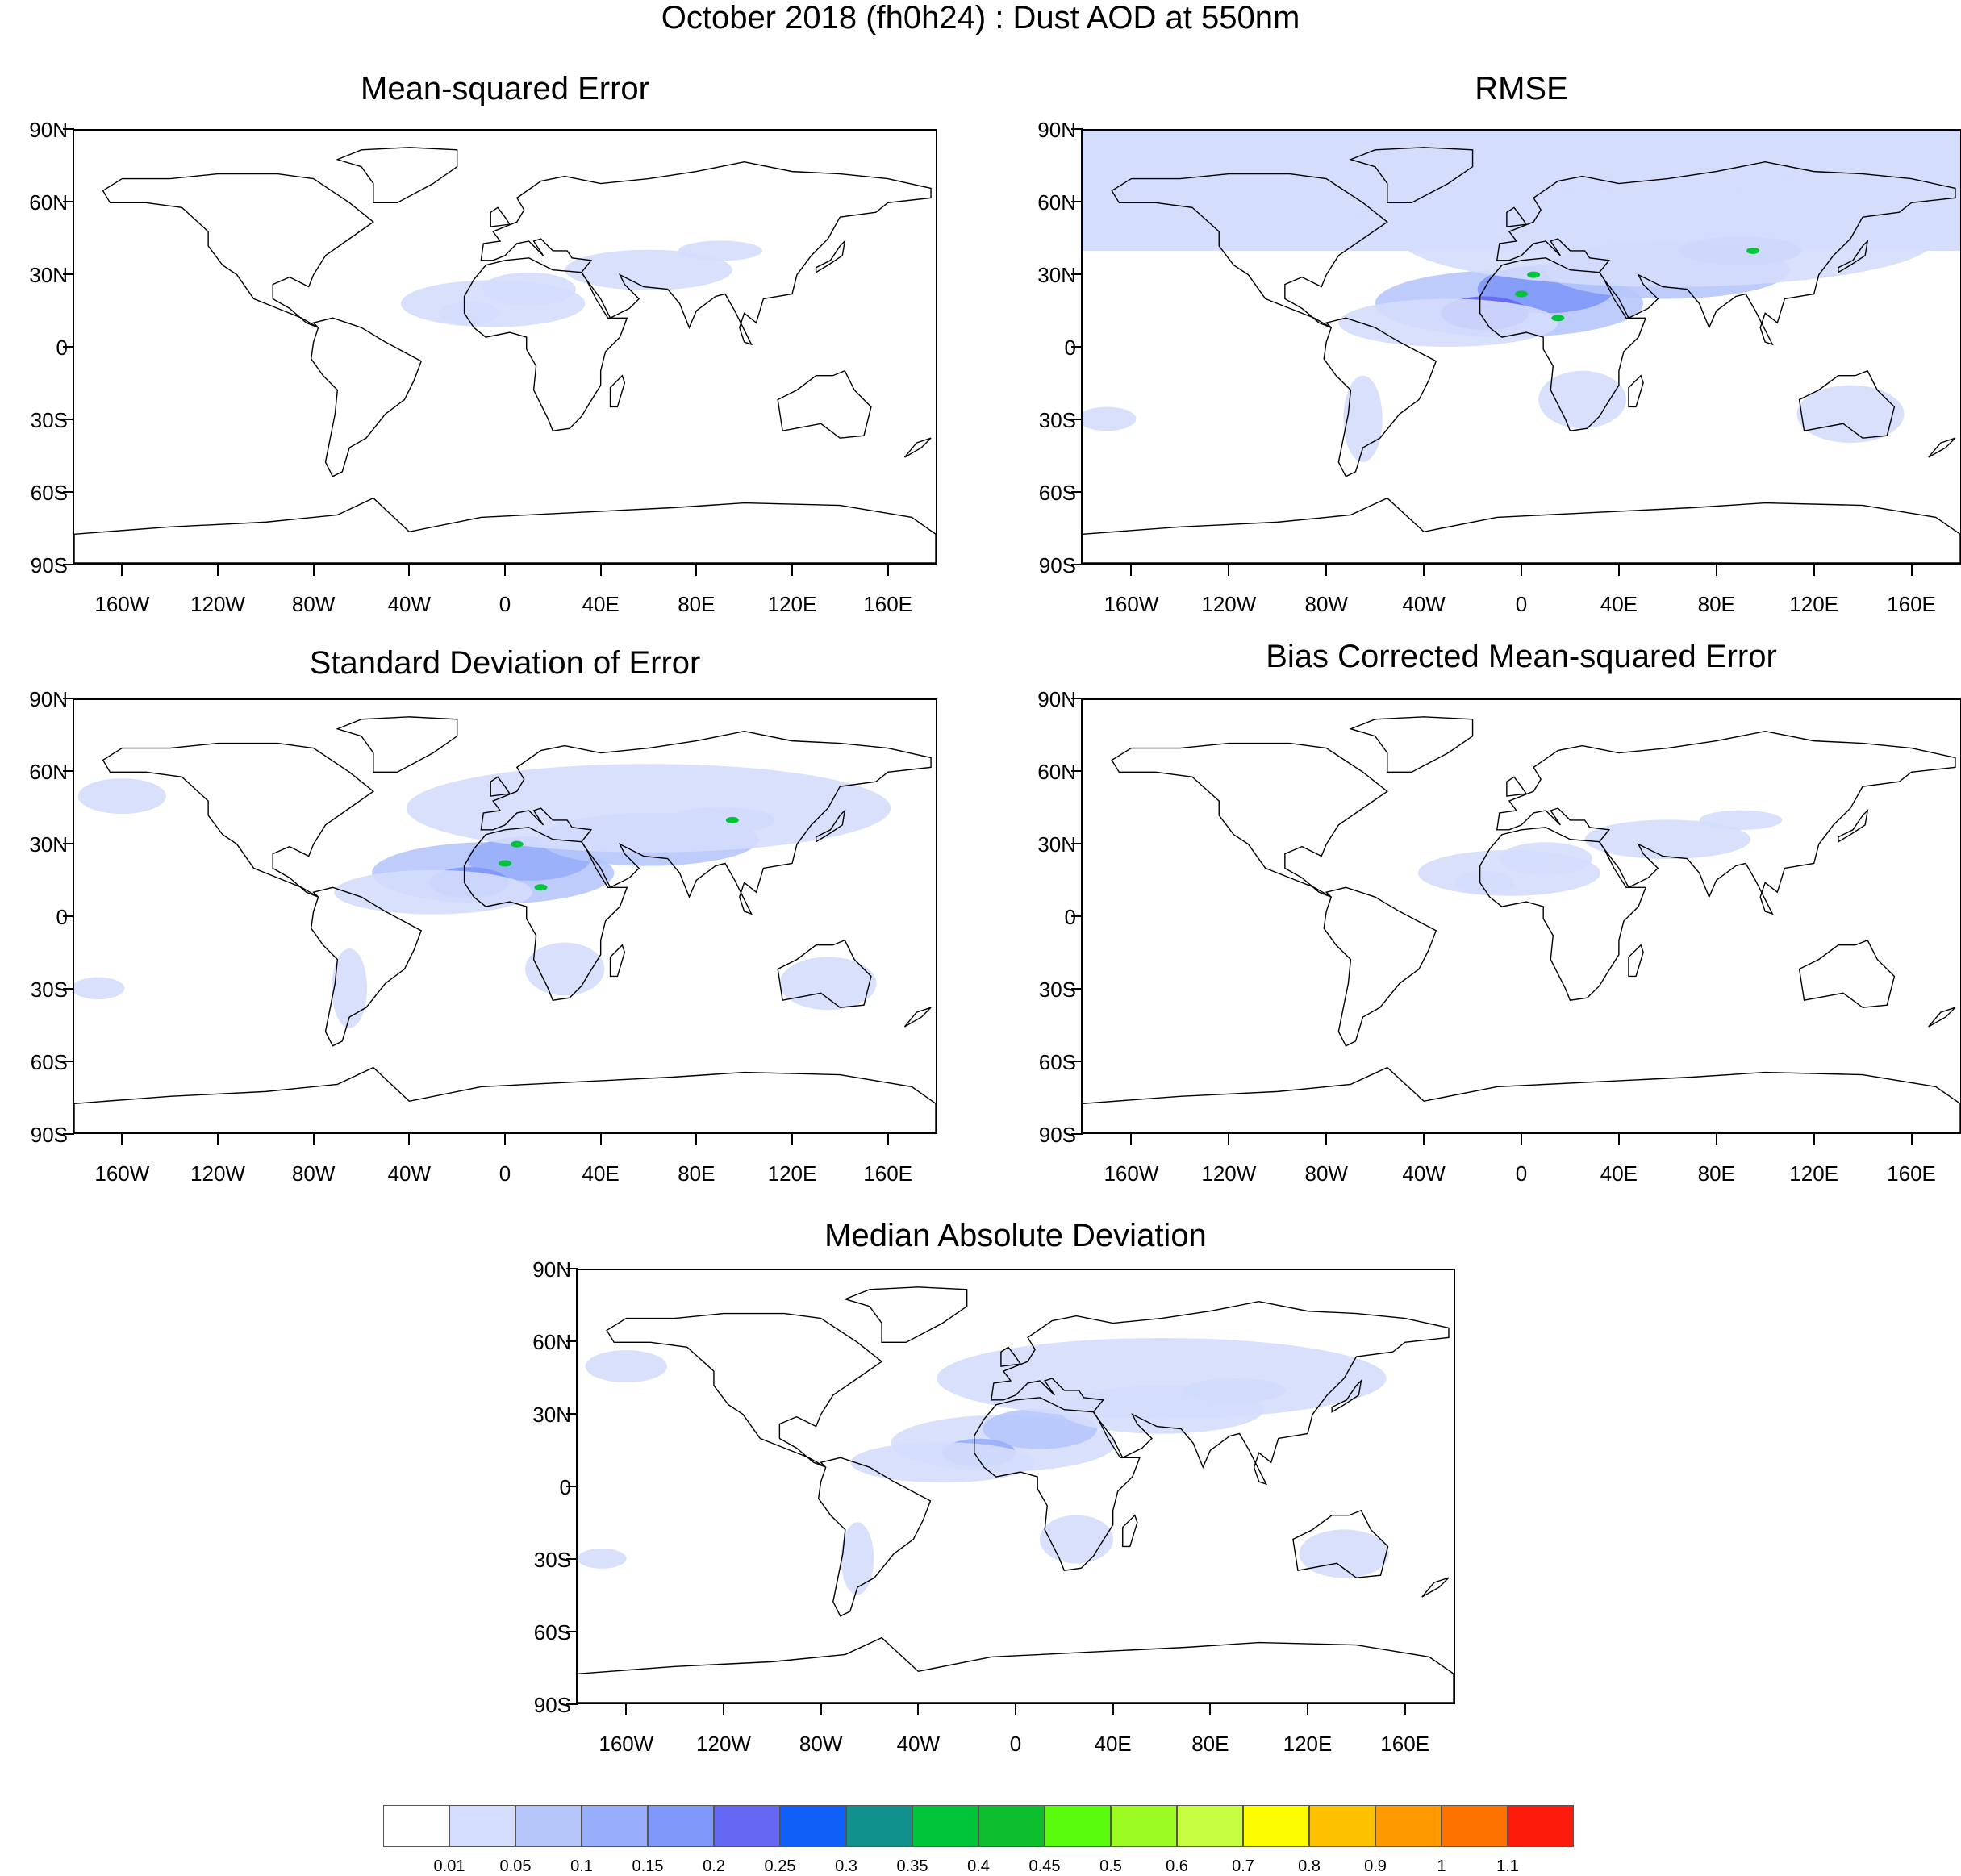  I want to click on lon-tick-label: 40W, so click(410, 604).